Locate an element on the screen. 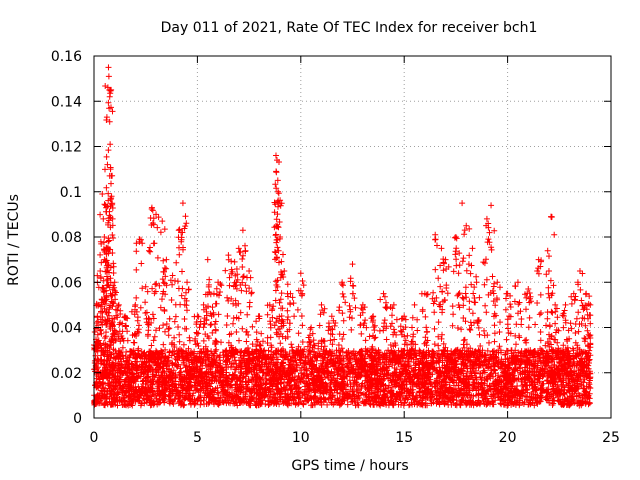  y-tick-label: 0.02 is located at coordinates (66, 374).